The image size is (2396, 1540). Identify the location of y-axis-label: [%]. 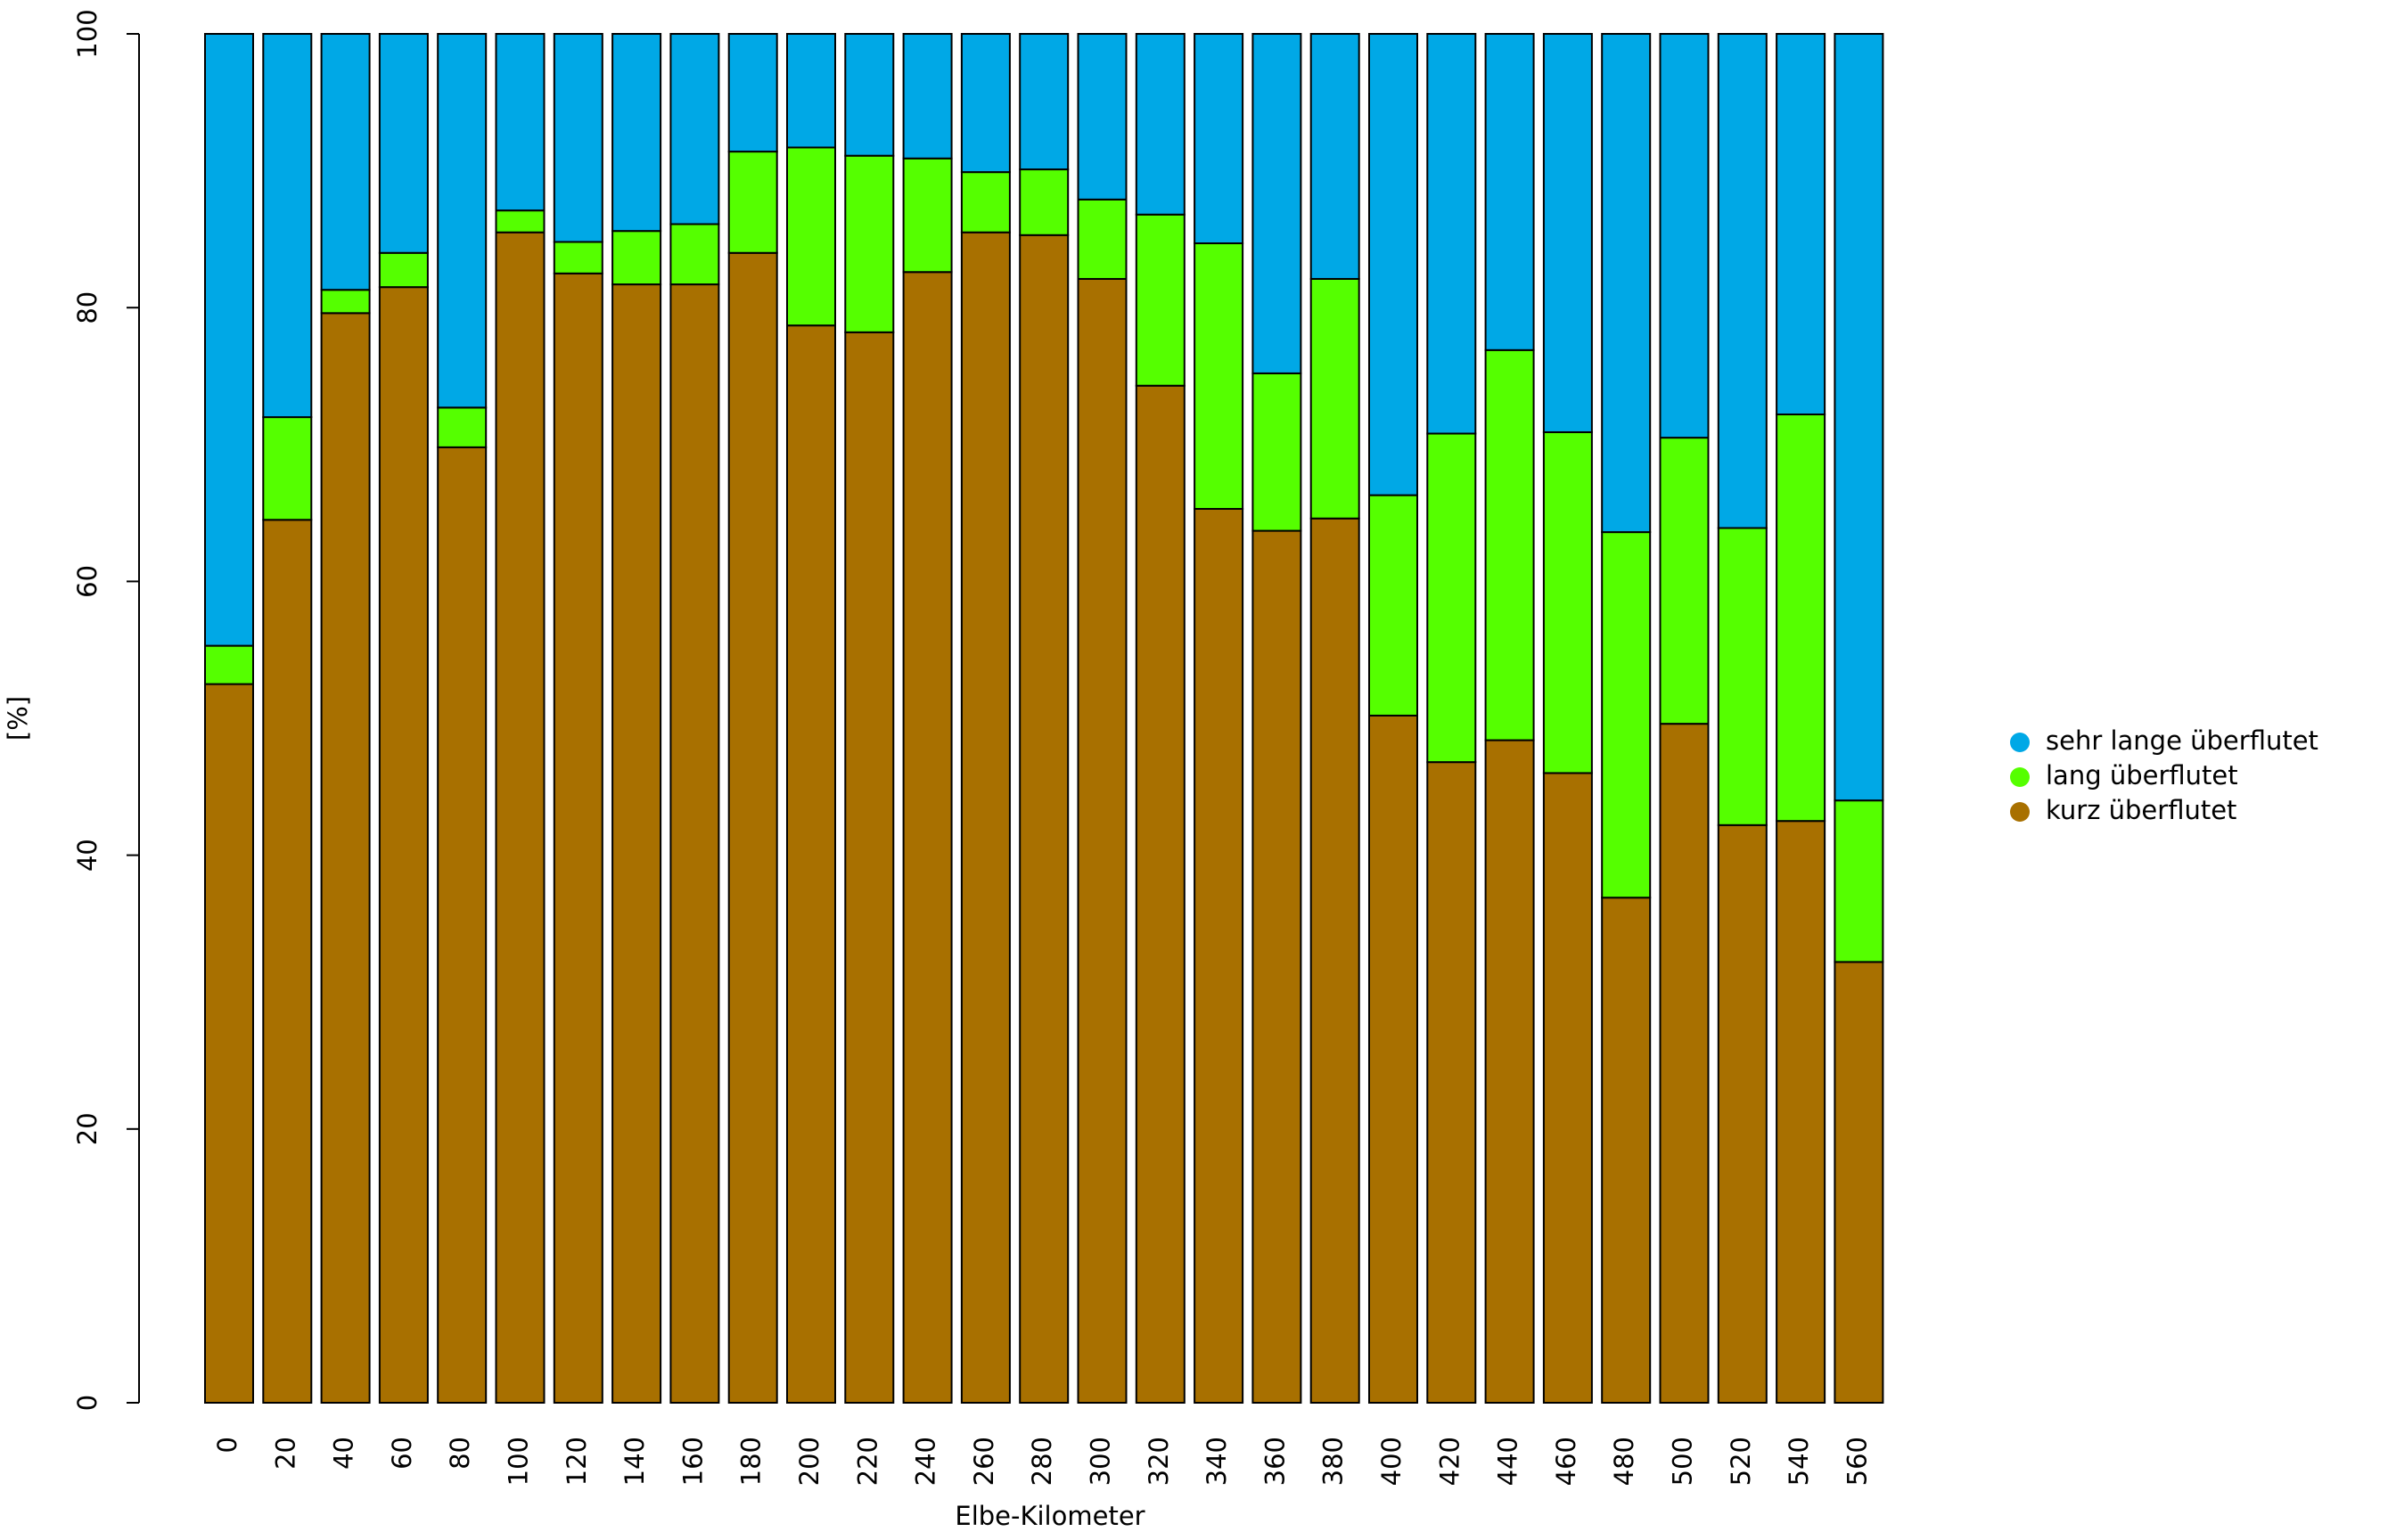
(18, 718).